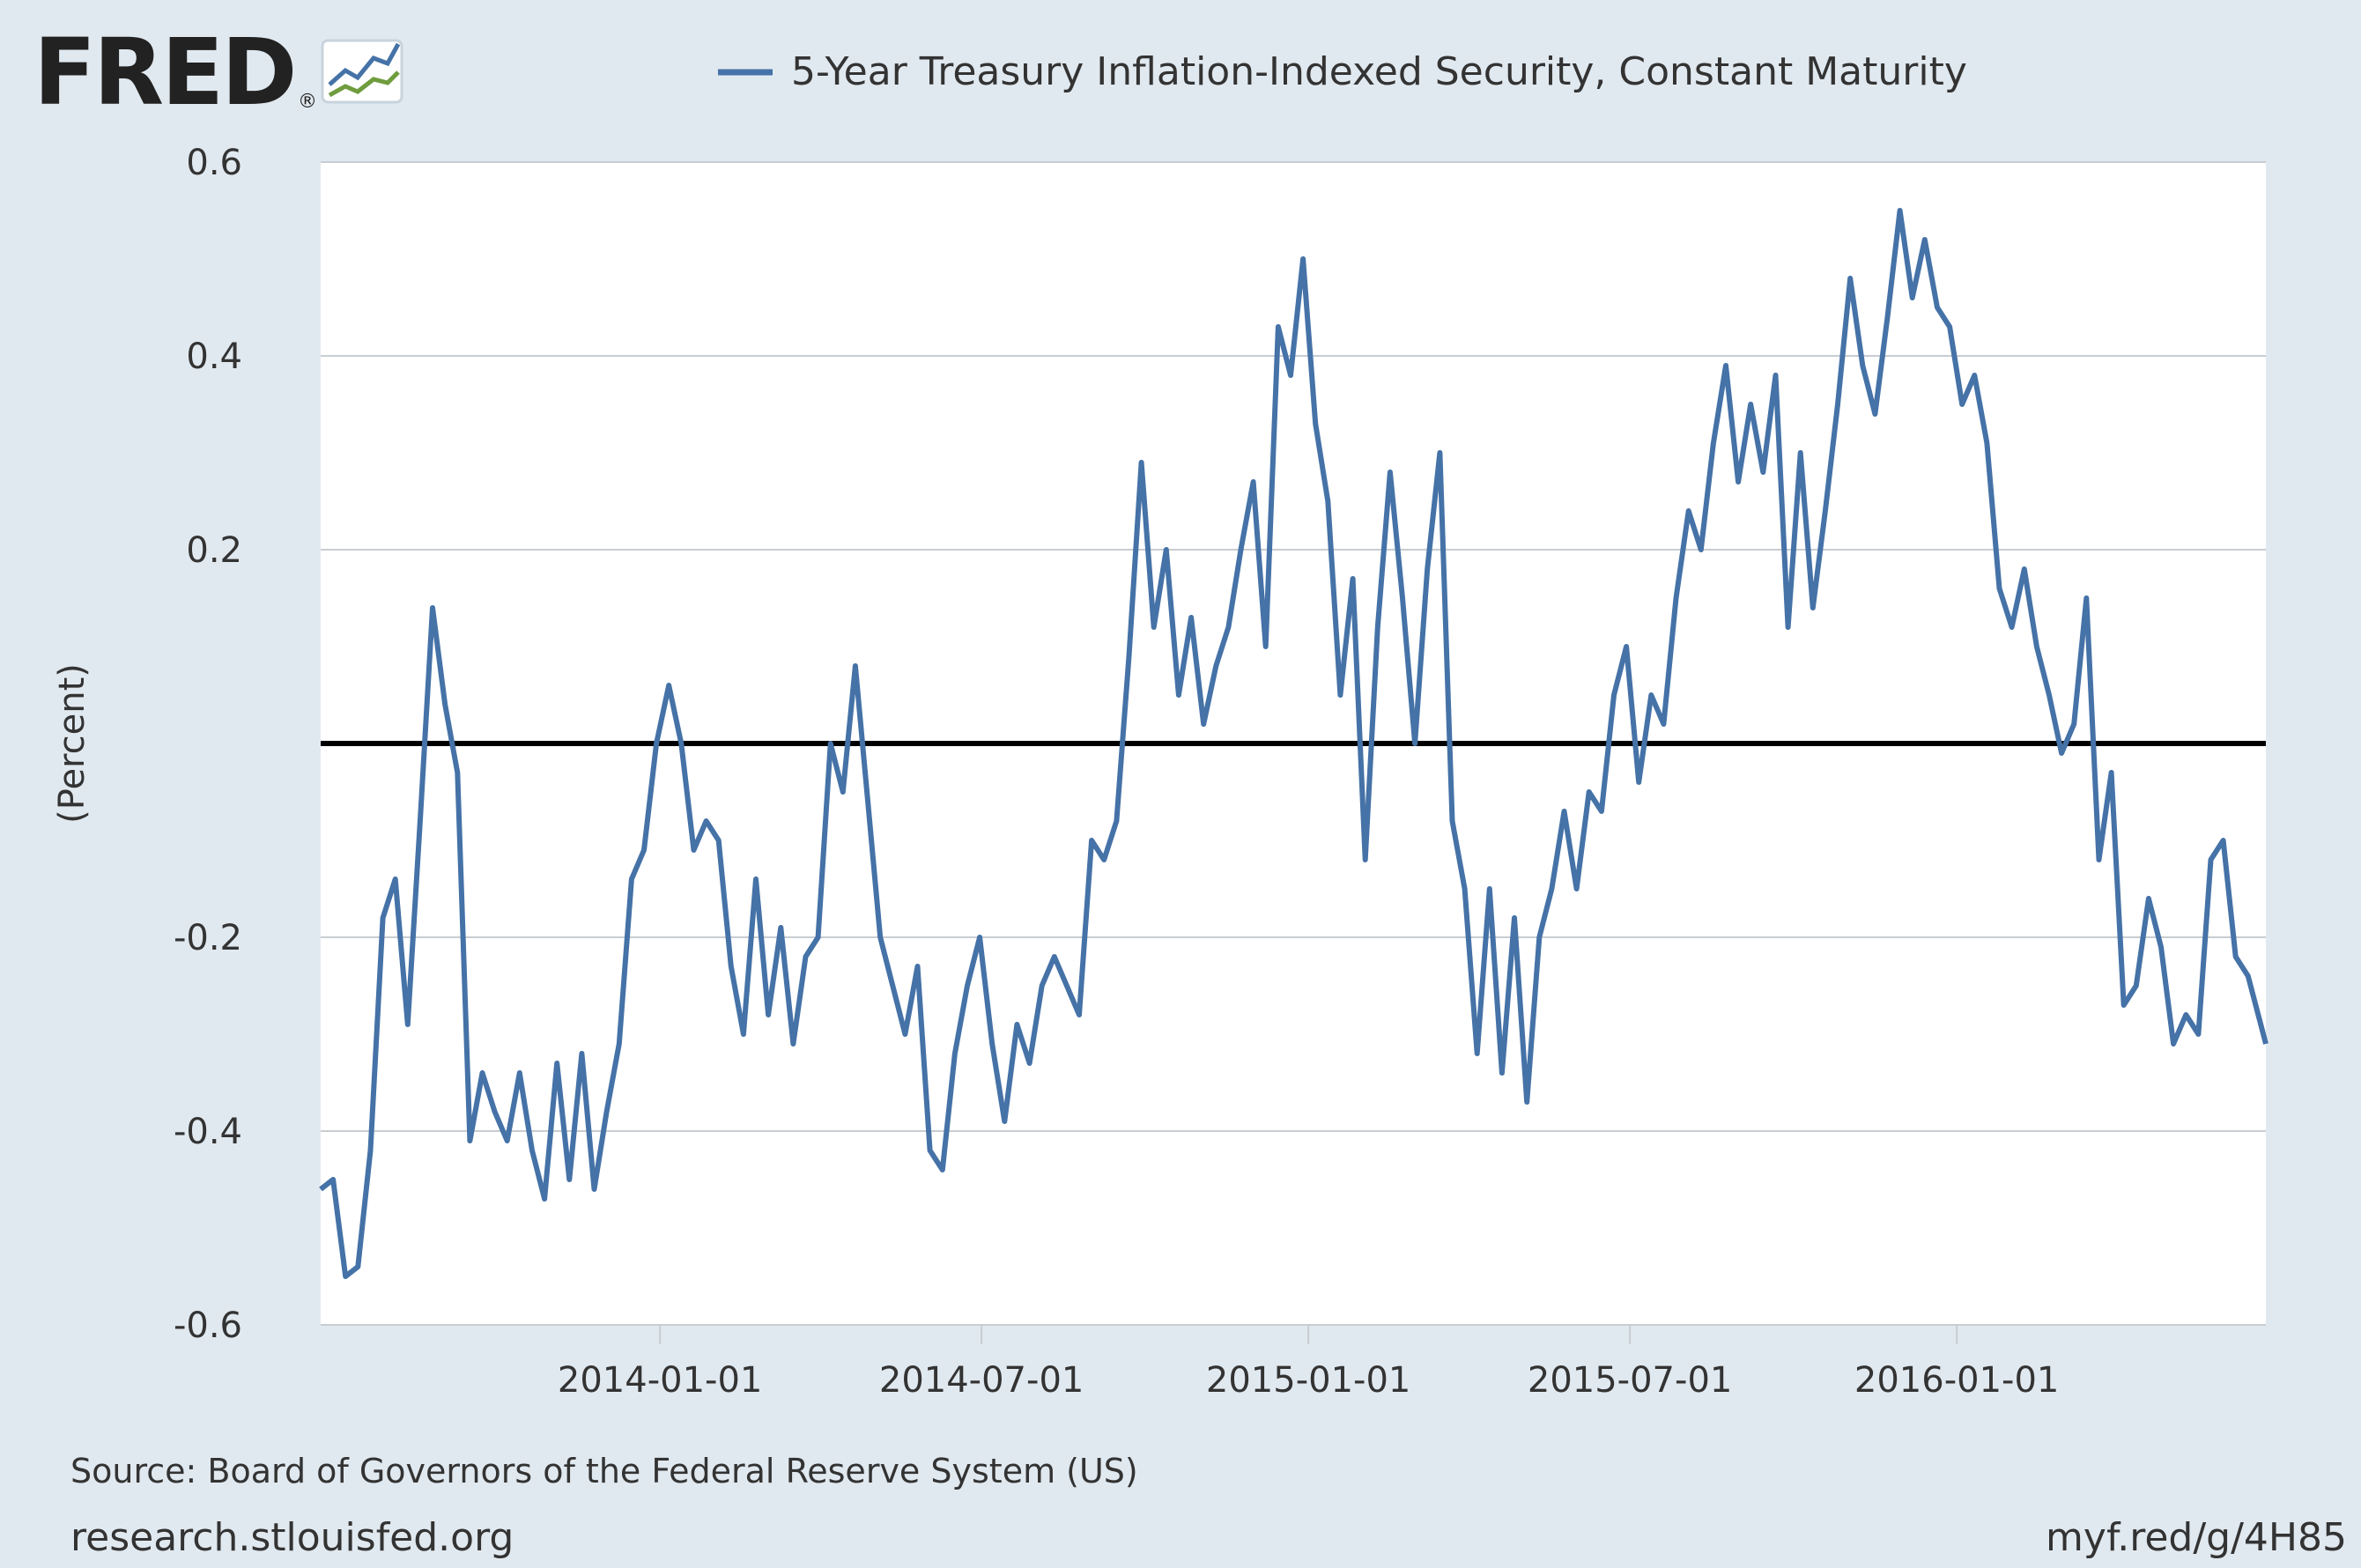 This screenshot has height=1568, width=2361. Describe the element at coordinates (1308, 1380) in the screenshot. I see `x-tick-label: 2015-01-01` at that location.